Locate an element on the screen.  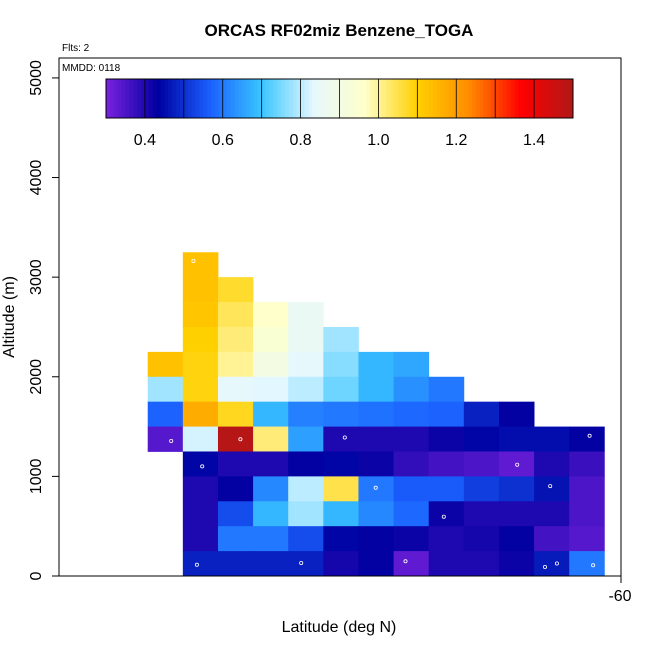
colorbar-frame is located at coordinates (339, 98).